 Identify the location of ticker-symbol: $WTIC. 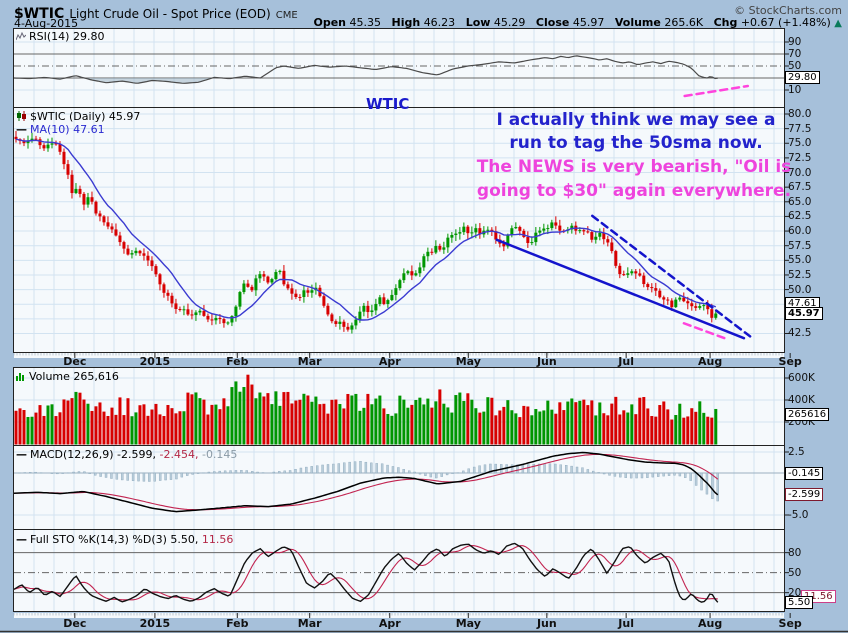
(39, 14).